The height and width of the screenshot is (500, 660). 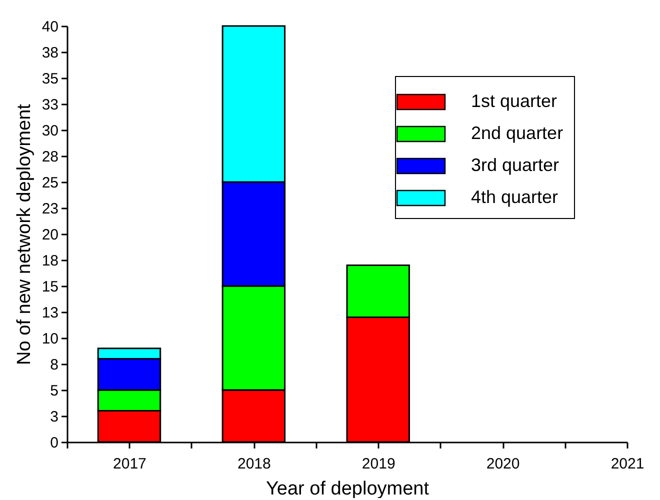 I want to click on x-tick-label: 2021, so click(x=627, y=464).